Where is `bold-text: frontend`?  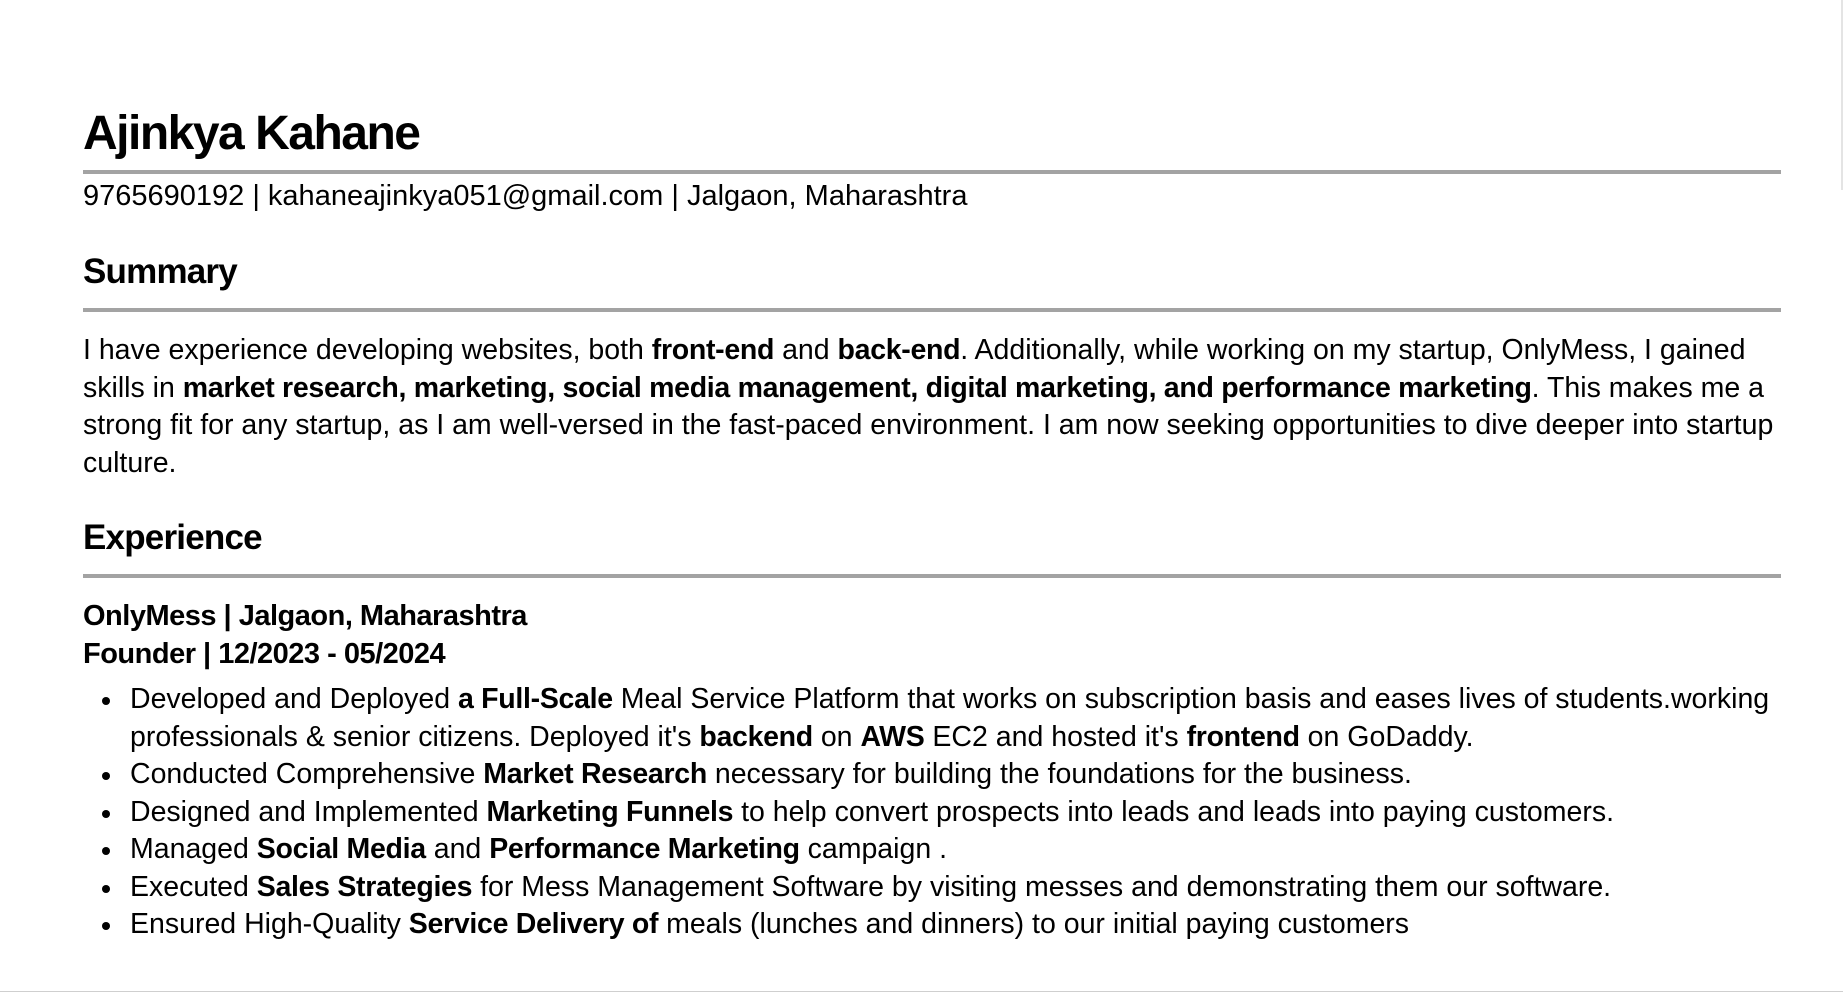 bold-text: frontend is located at coordinates (1243, 736).